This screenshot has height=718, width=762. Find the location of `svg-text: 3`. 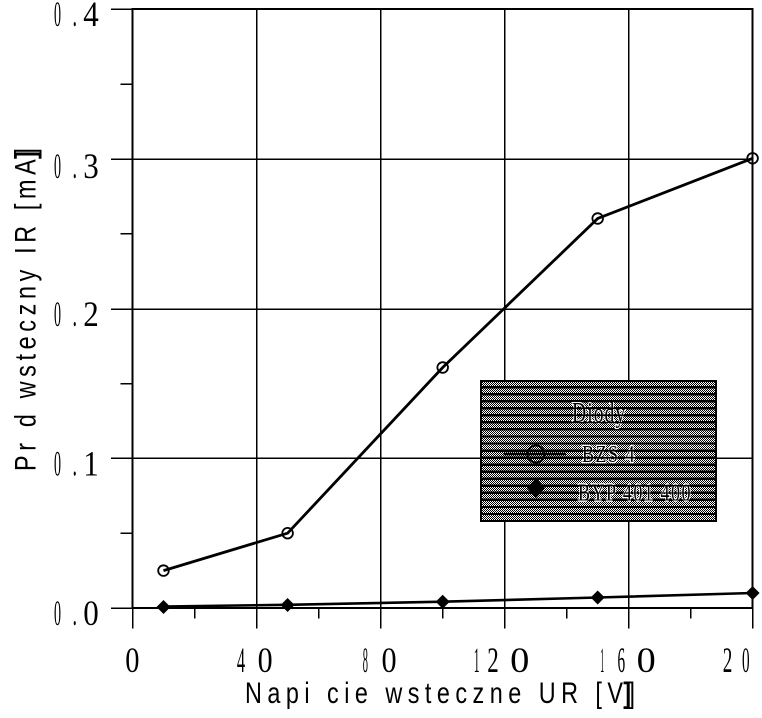

svg-text: 3 is located at coordinates (91, 166).